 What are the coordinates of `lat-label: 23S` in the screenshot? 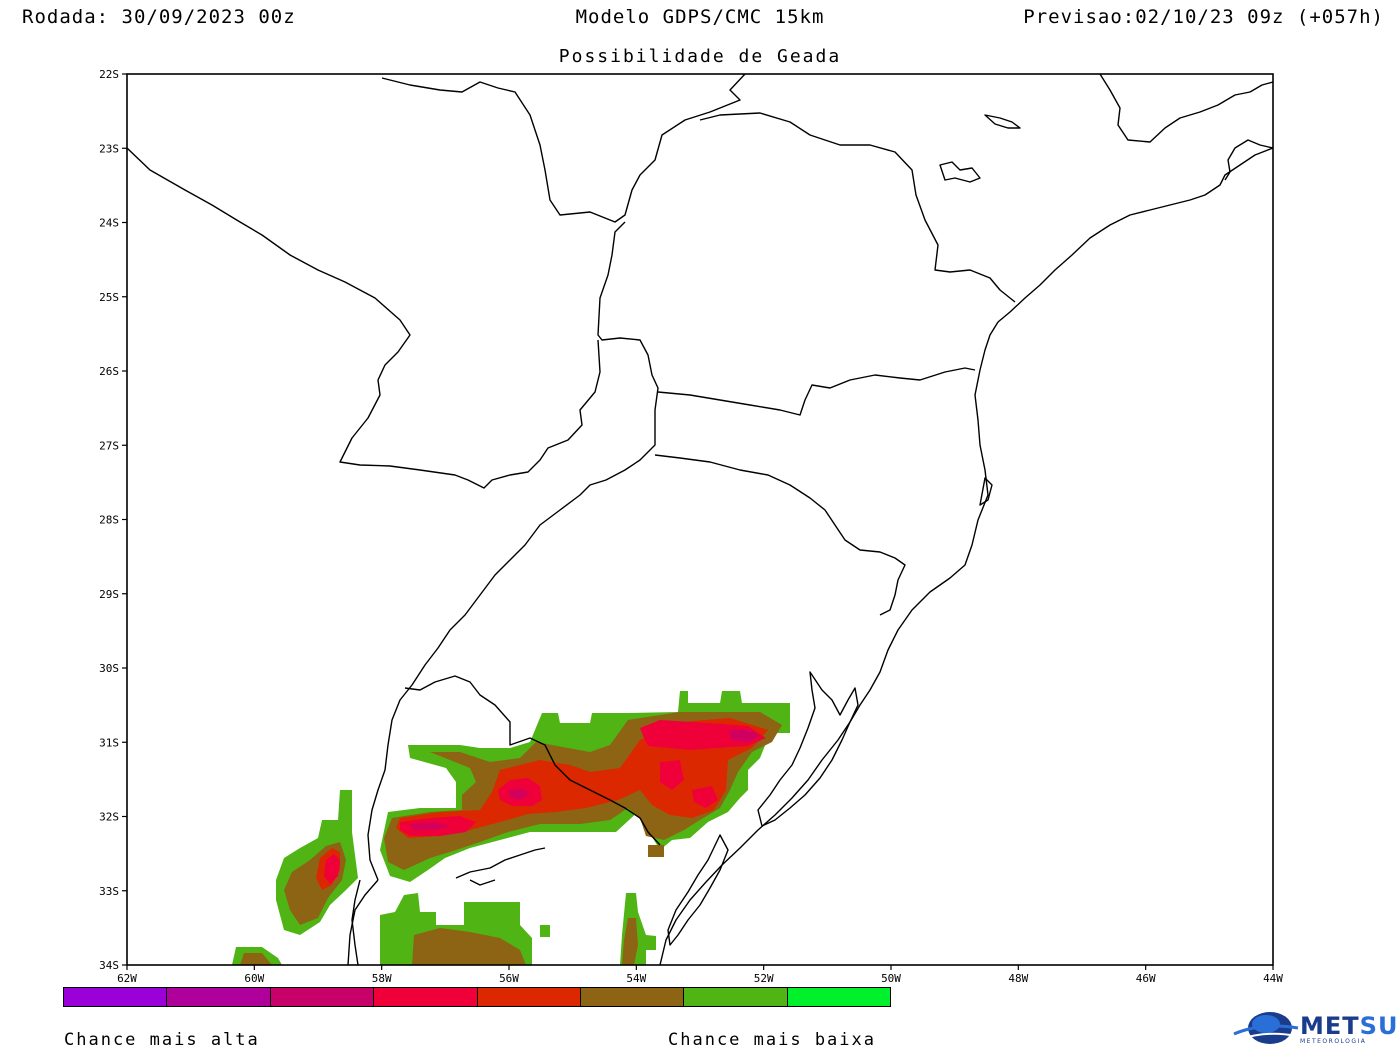 It's located at (109, 148).